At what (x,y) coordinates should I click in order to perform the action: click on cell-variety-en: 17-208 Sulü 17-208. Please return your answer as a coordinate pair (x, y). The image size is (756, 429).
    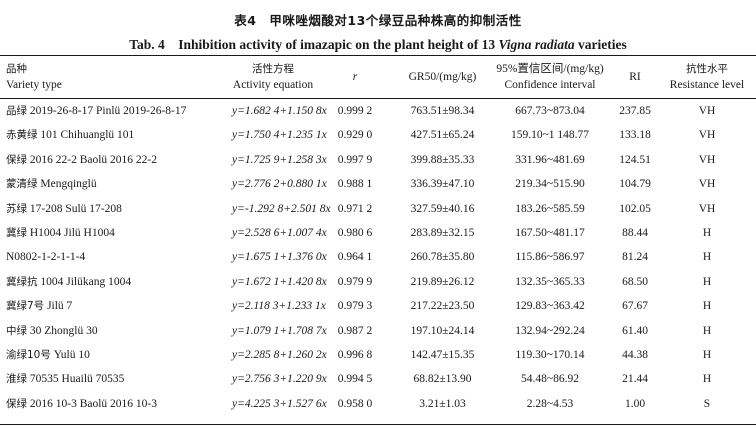
    Looking at the image, I should click on (75, 208).